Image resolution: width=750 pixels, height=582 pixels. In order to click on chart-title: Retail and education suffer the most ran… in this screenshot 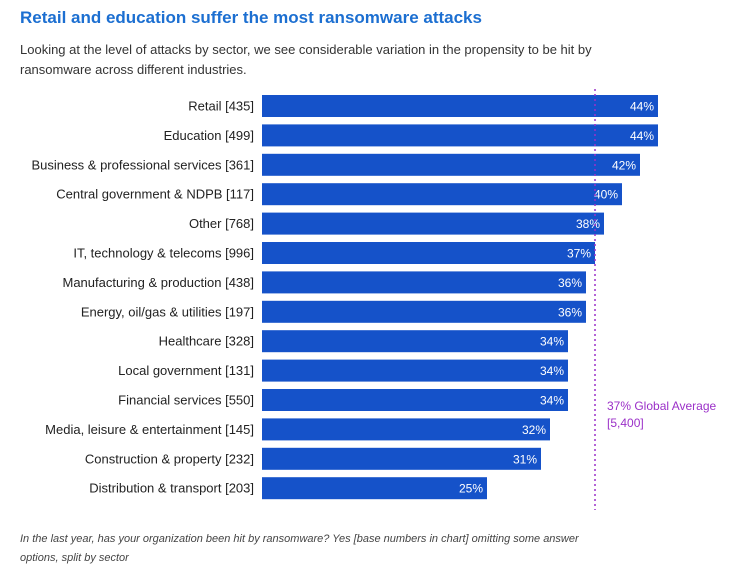, I will do `click(251, 17)`.